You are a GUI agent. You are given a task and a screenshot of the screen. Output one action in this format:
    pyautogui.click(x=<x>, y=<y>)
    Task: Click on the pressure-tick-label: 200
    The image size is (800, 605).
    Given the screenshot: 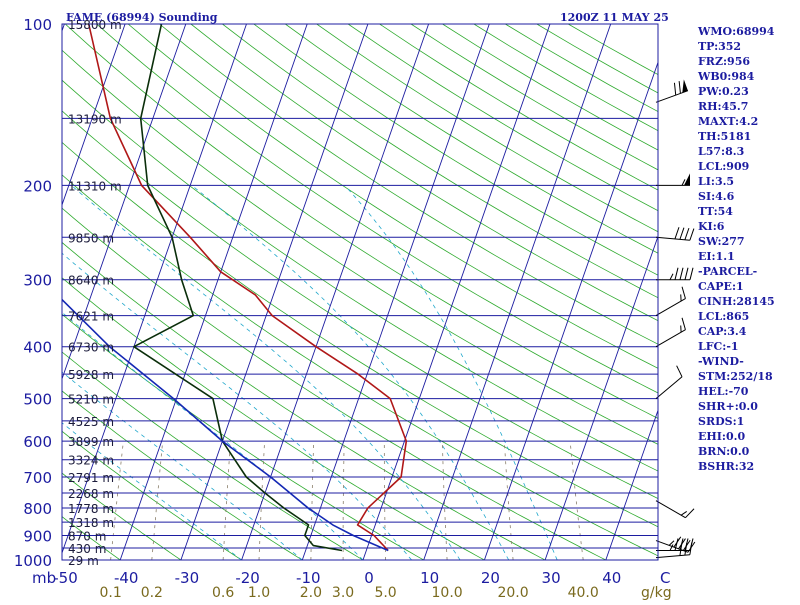 What is the action you would take?
    pyautogui.click(x=37, y=186)
    